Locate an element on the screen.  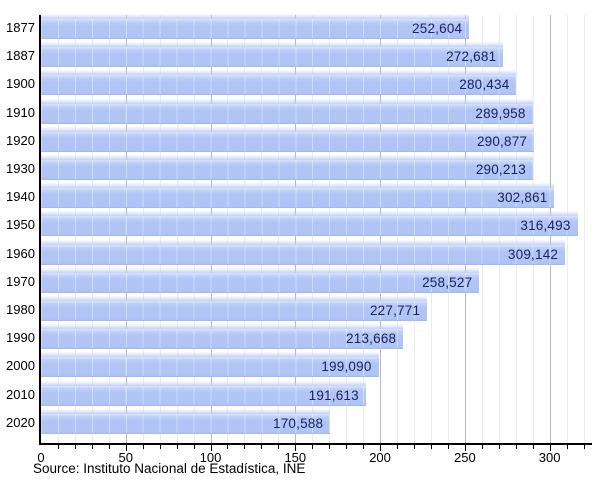
y-axis-label: 1920 is located at coordinates (20, 140).